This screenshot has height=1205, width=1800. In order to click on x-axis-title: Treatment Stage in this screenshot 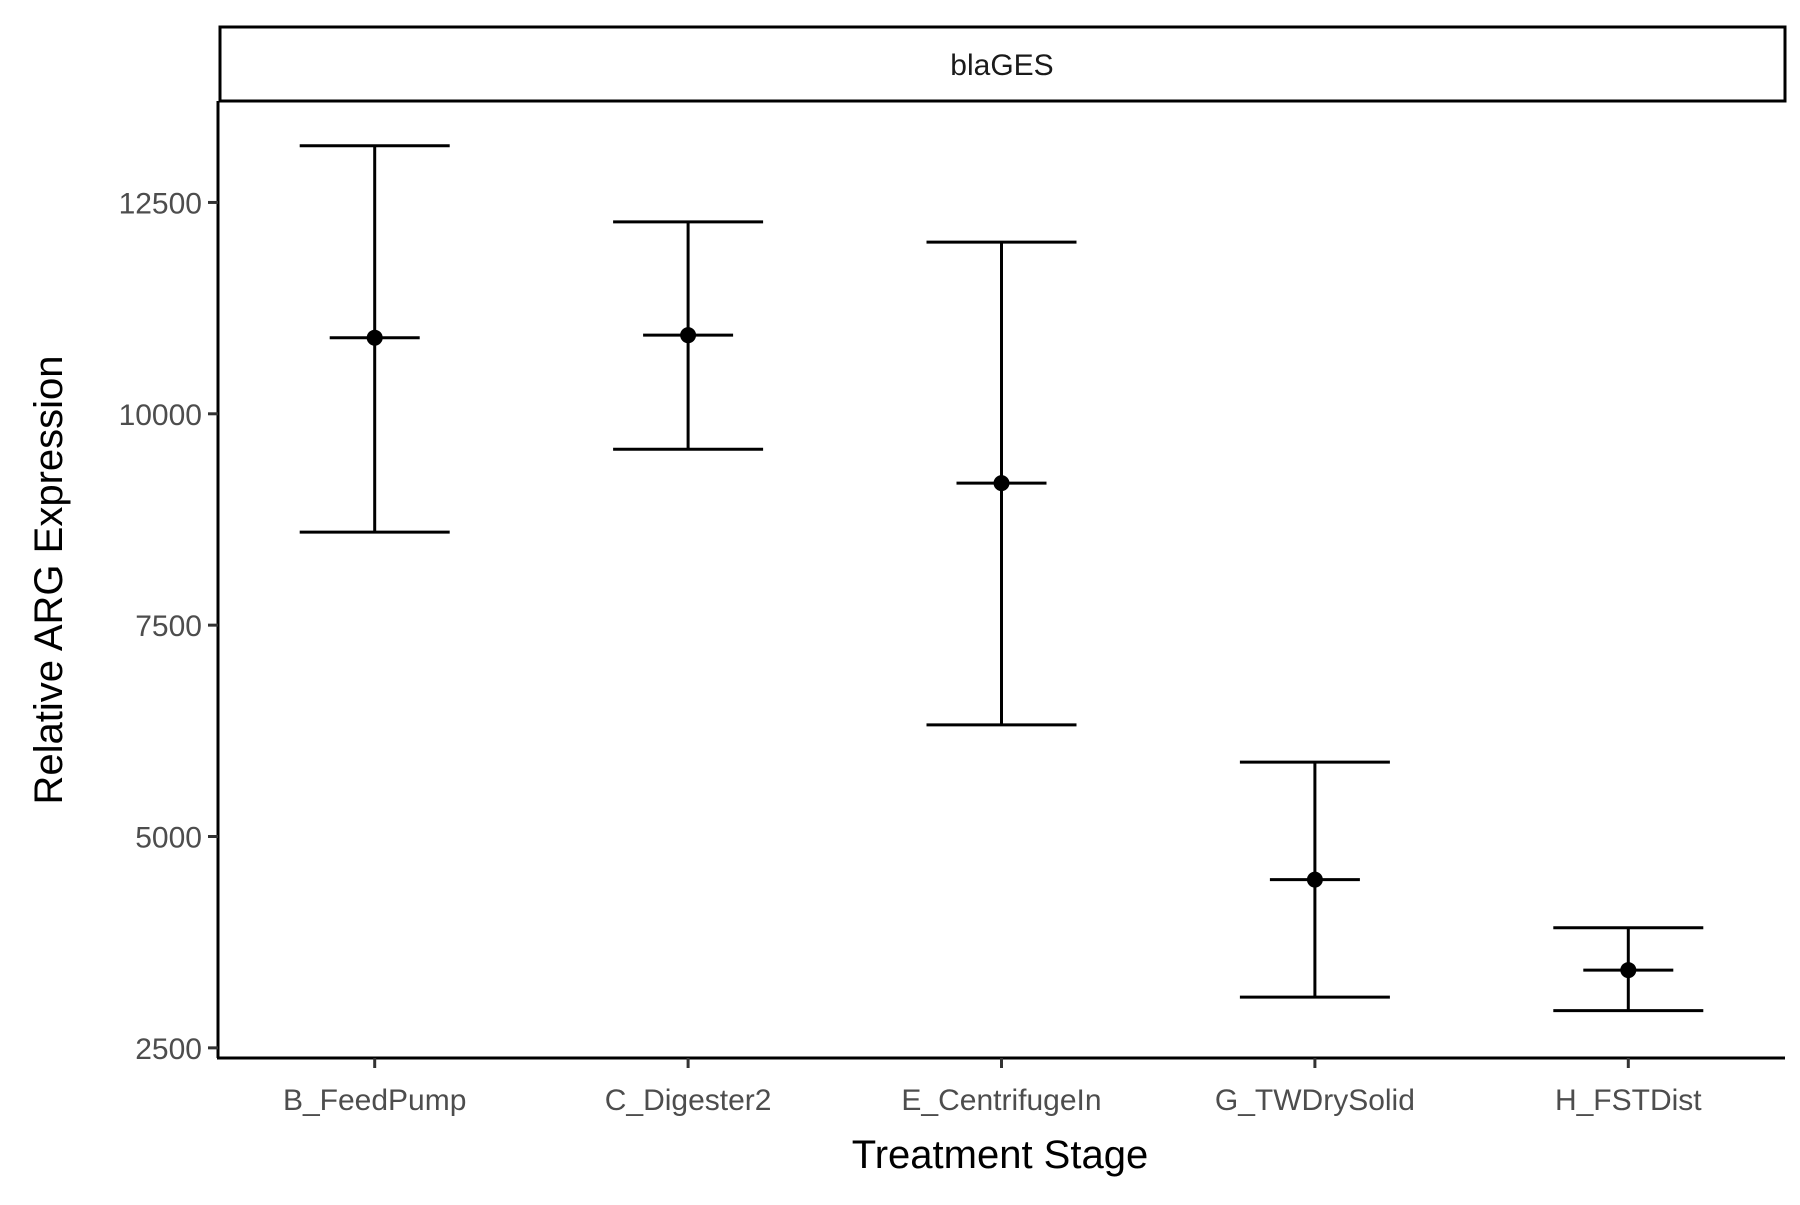, I will do `click(1000, 1155)`.